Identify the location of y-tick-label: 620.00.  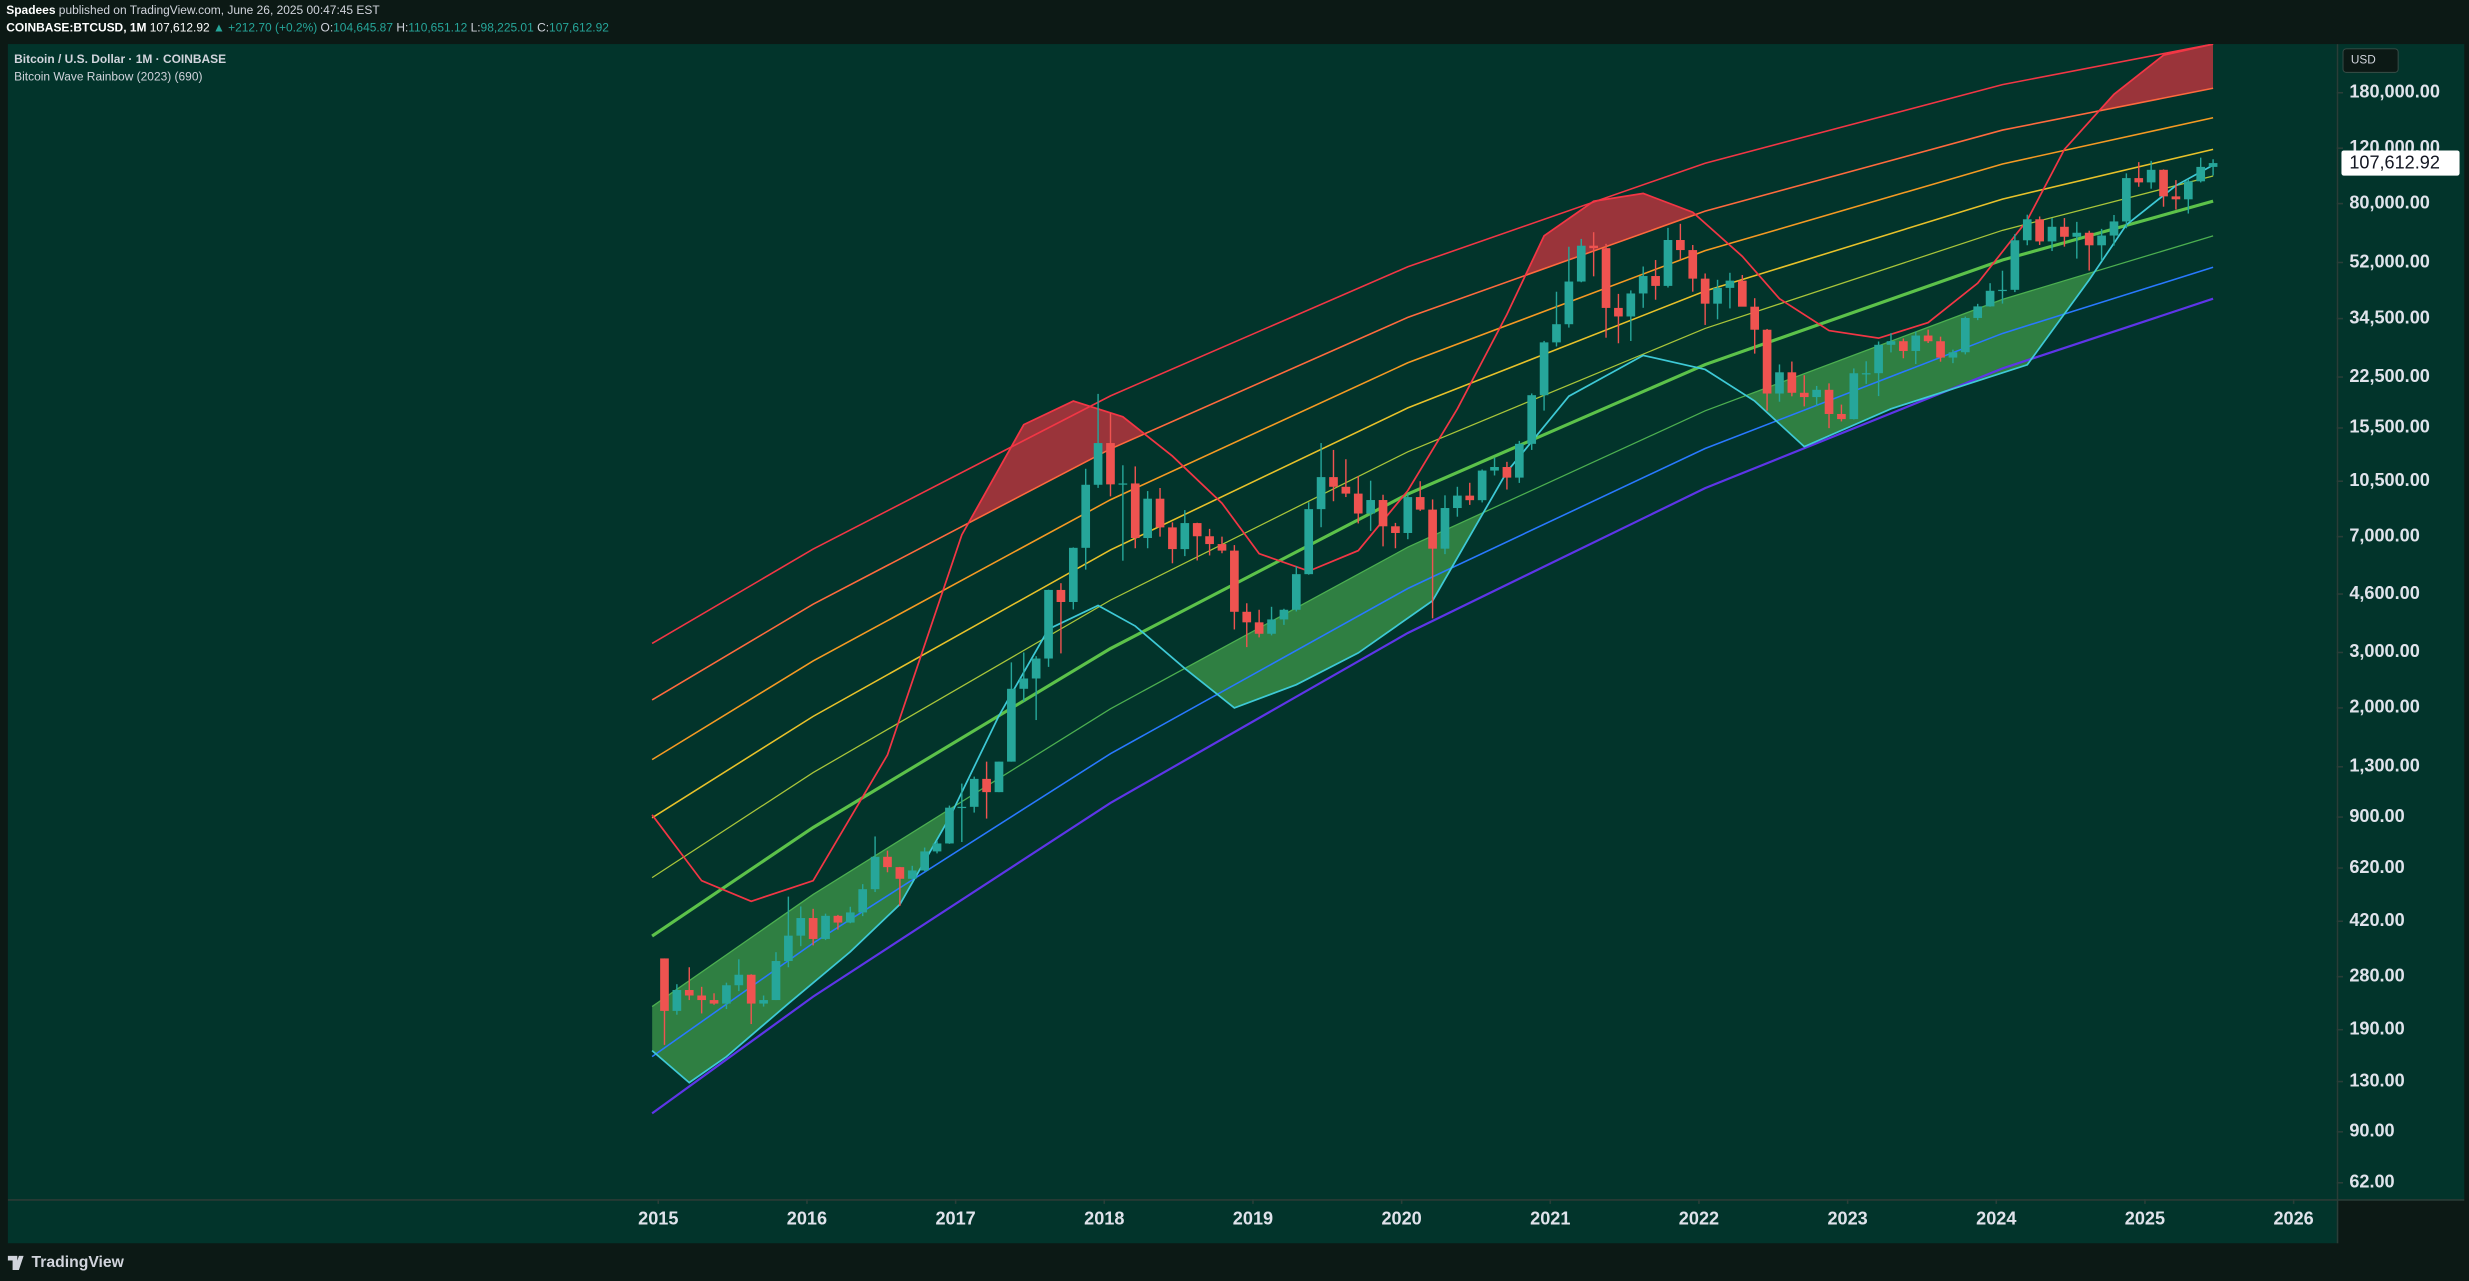
(2376, 867).